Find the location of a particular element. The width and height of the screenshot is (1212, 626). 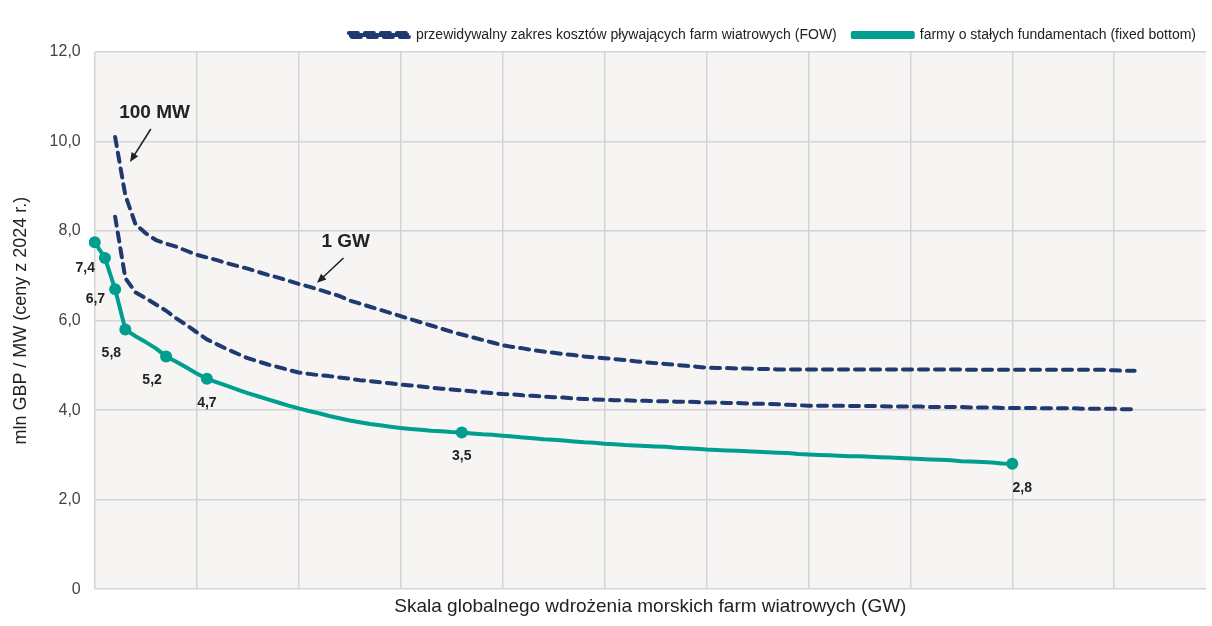

data-label: 7,4 is located at coordinates (85, 266).